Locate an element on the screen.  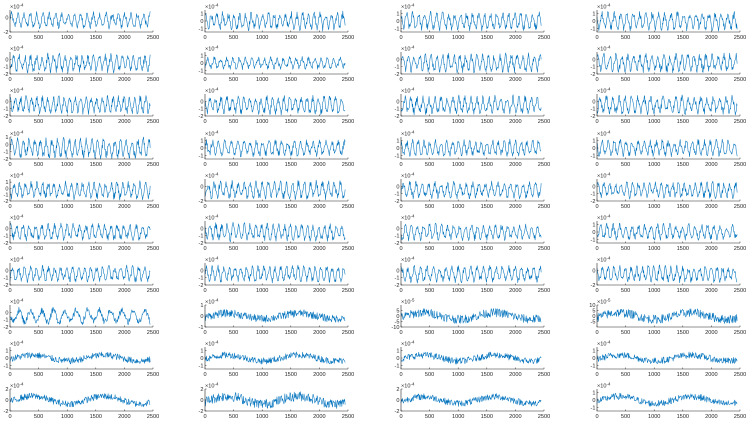
subplot-r2-c1: 0 500 1000 1500 2000 2500-2-10×10-4 is located at coordinates (82, 64).